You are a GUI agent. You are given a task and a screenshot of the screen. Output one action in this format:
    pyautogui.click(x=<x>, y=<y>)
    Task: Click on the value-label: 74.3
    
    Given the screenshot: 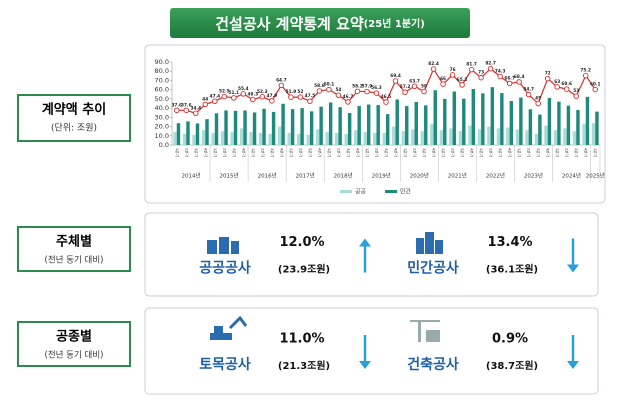 What is the action you would take?
    pyautogui.click(x=500, y=71)
    